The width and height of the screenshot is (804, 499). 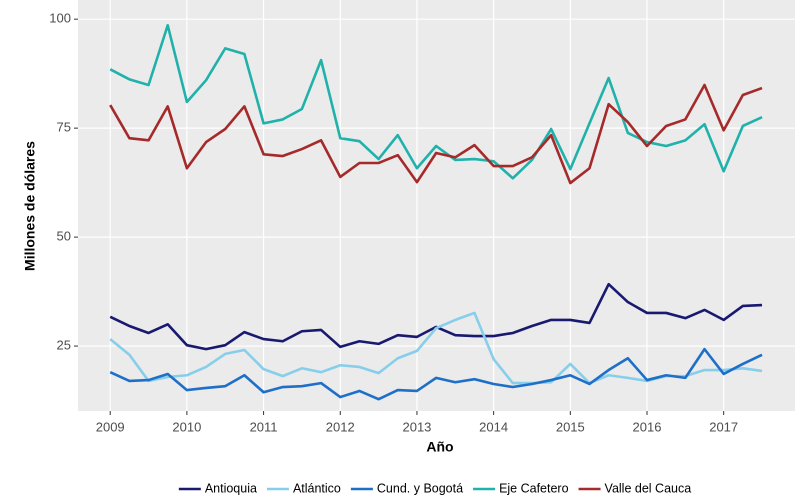 What do you see at coordinates (317, 488) in the screenshot?
I see `legend-label: Atlántico` at bounding box center [317, 488].